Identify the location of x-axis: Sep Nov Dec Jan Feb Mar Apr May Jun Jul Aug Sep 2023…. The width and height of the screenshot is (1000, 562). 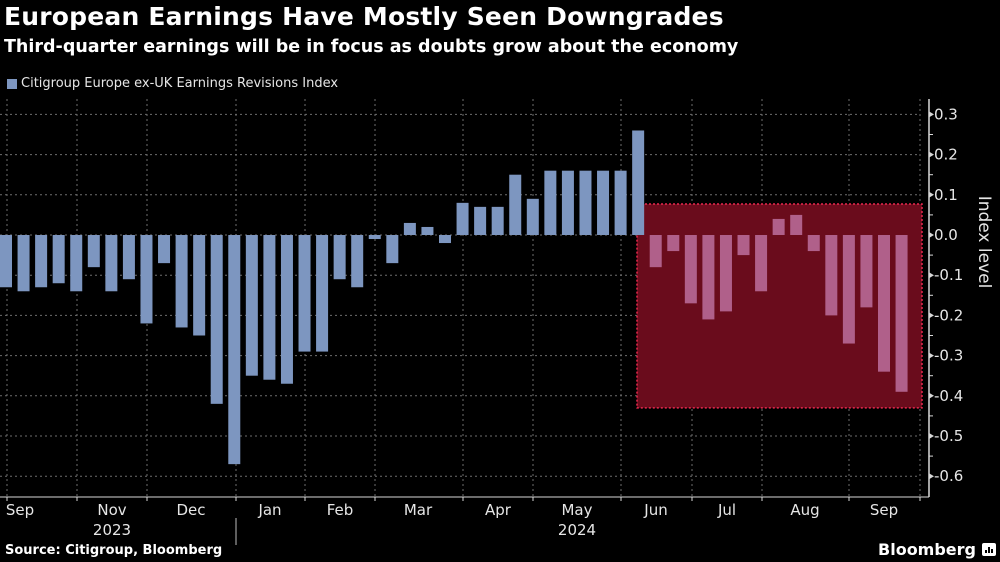
(464, 520).